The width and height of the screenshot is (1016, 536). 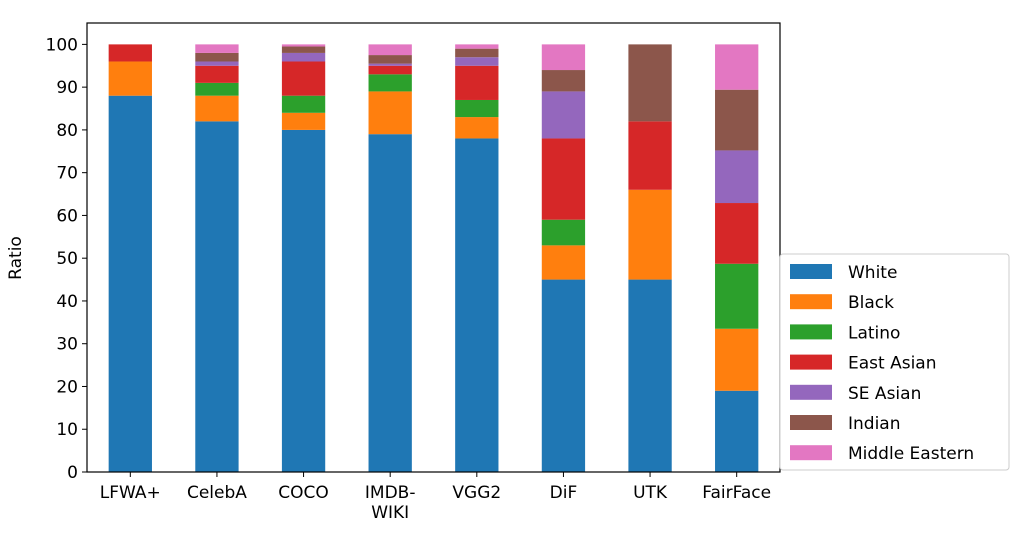 I want to click on x-tick-label: FairFace, so click(x=736, y=493).